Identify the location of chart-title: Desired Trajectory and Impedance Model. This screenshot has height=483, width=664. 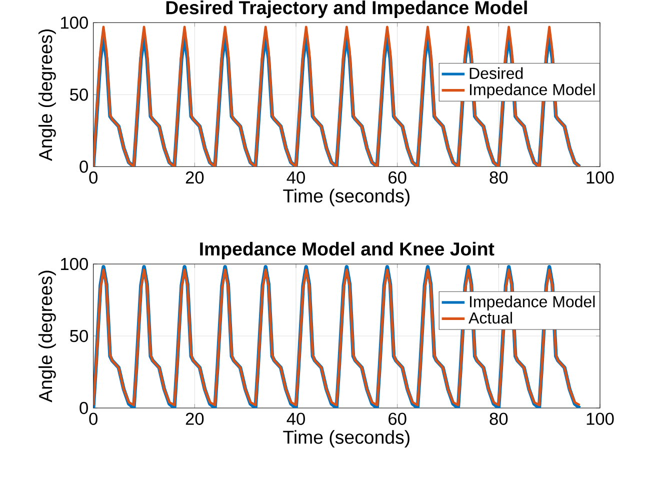
(346, 9).